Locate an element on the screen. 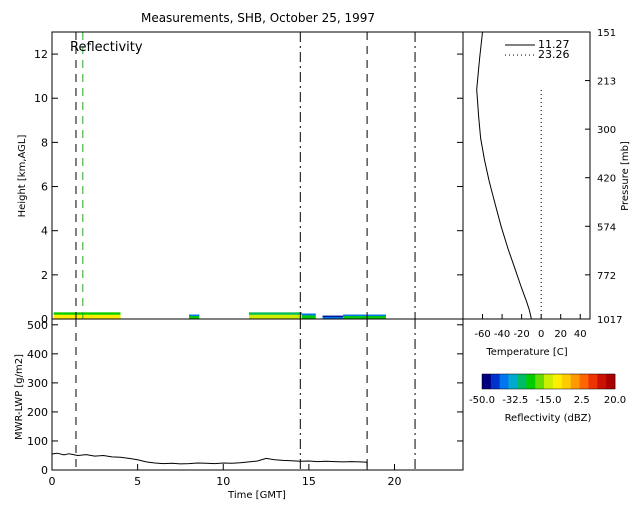 This screenshot has width=640, height=512. x-tick-label: 10 is located at coordinates (223, 481).